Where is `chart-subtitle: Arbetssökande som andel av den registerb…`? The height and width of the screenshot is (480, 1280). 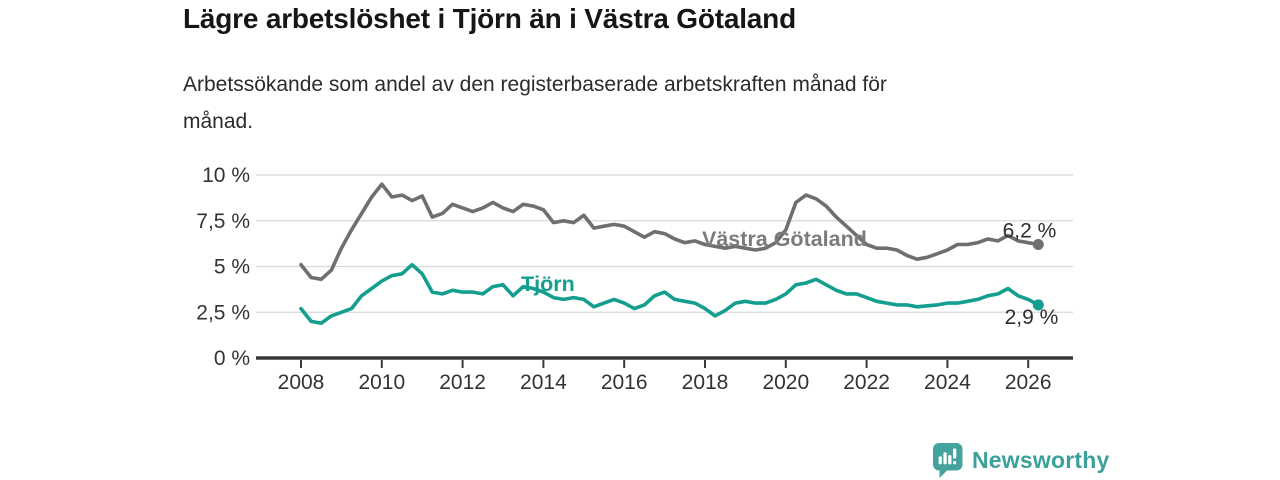
chart-subtitle: Arbetssökande som andel av den registerb… is located at coordinates (535, 103).